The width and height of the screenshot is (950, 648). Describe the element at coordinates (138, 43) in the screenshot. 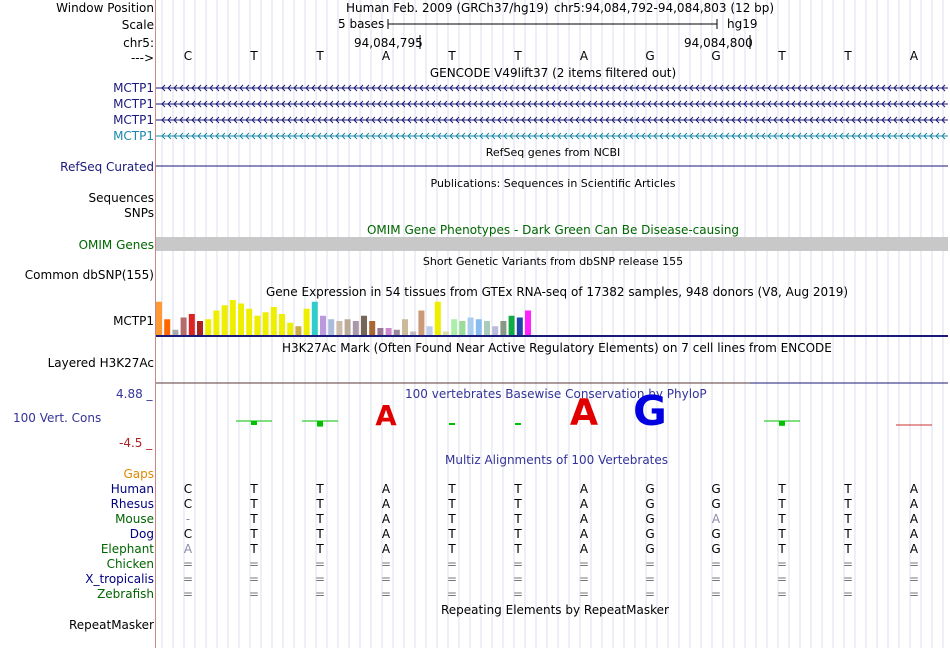

I see `chrom-label: chr5:` at that location.